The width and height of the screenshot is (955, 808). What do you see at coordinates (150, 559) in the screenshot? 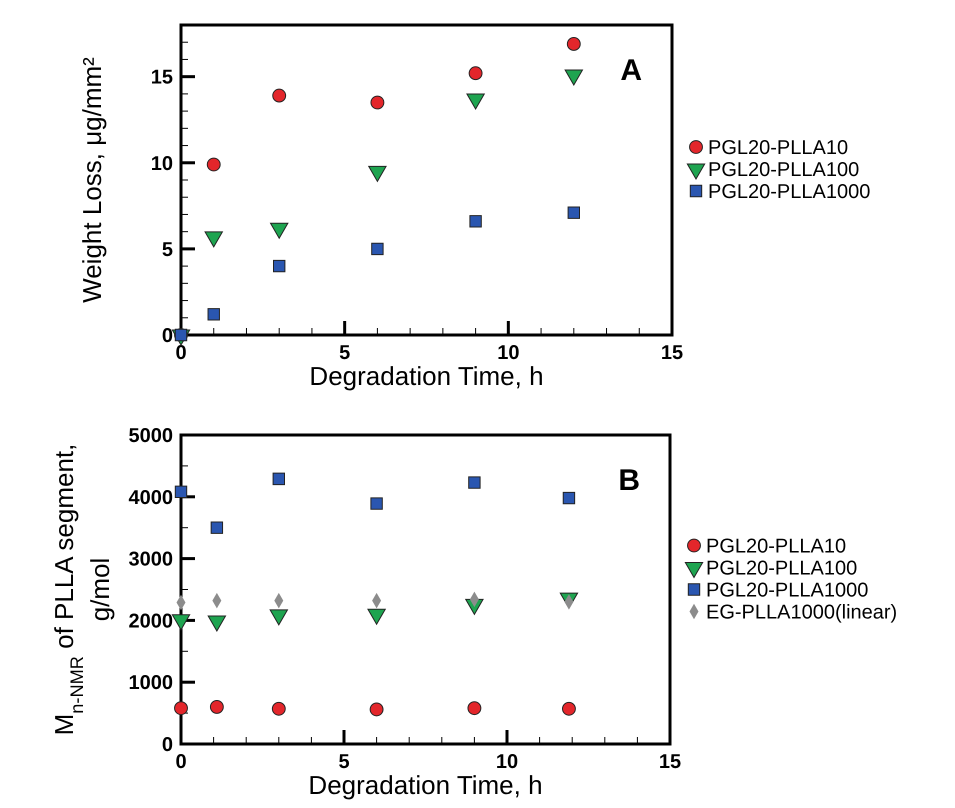
I see `y-tick-label: 3000` at bounding box center [150, 559].